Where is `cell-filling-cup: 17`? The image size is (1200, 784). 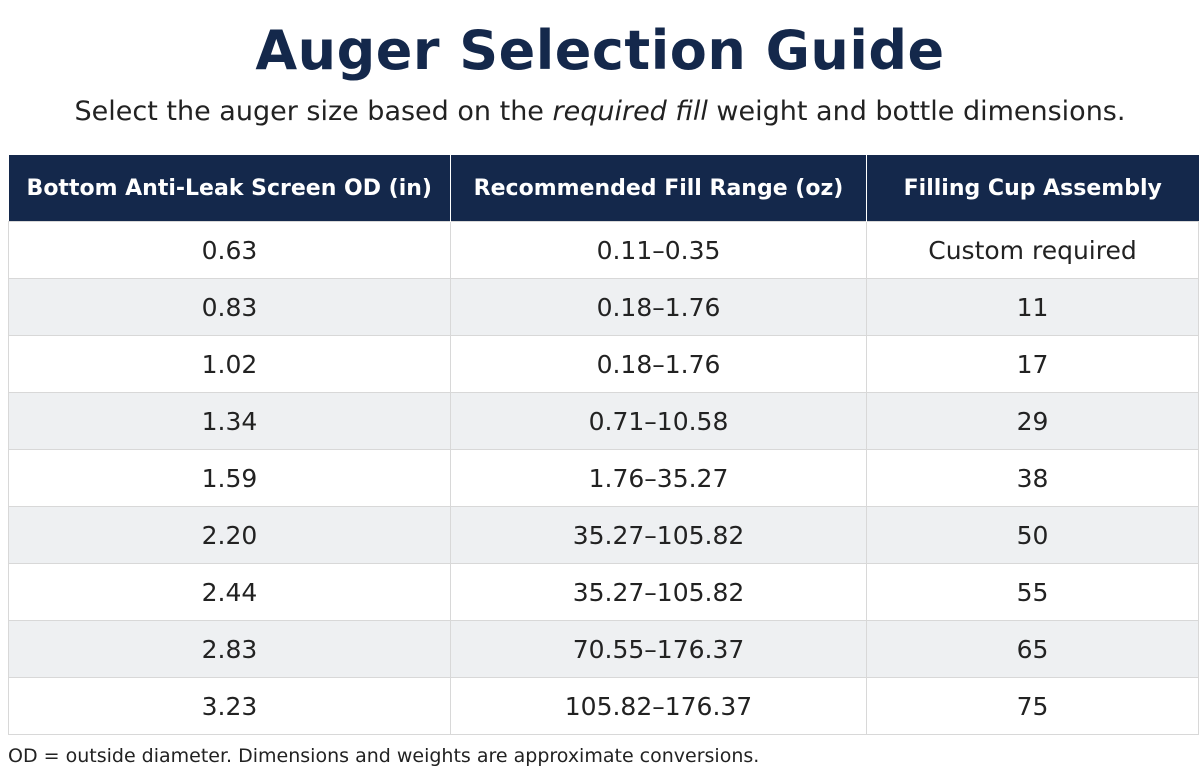
cell-filling-cup: 17 is located at coordinates (1032, 364).